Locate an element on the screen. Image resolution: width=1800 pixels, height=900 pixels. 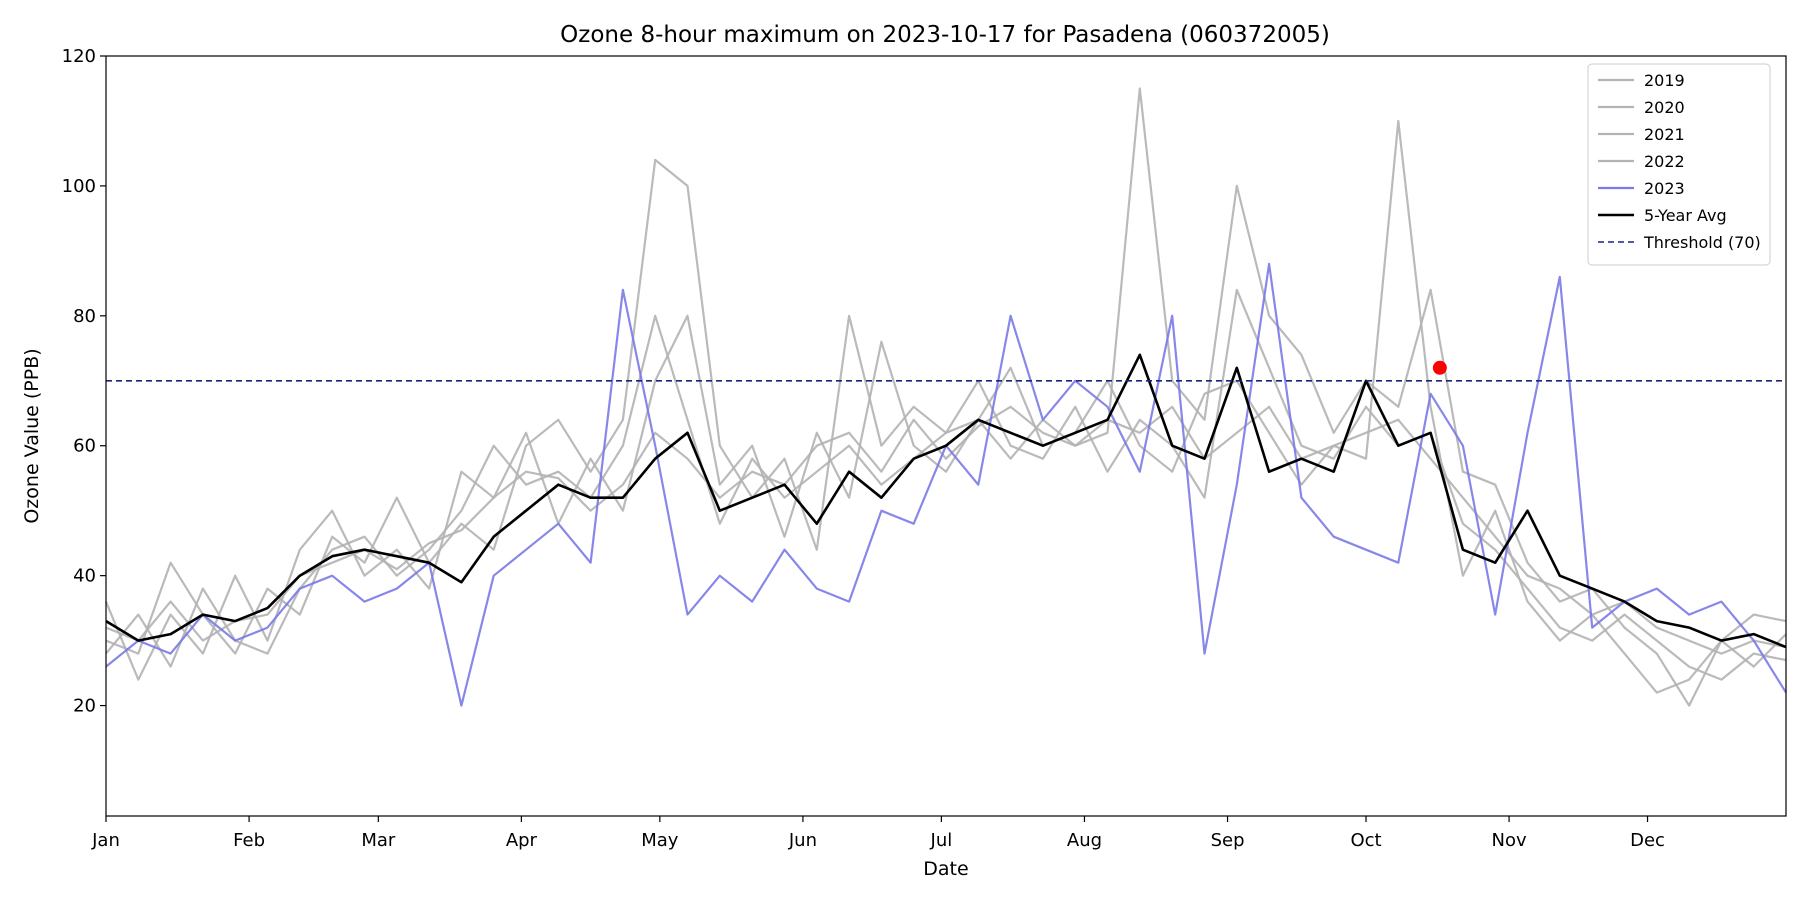
x-axis-label: Date is located at coordinates (945, 869).